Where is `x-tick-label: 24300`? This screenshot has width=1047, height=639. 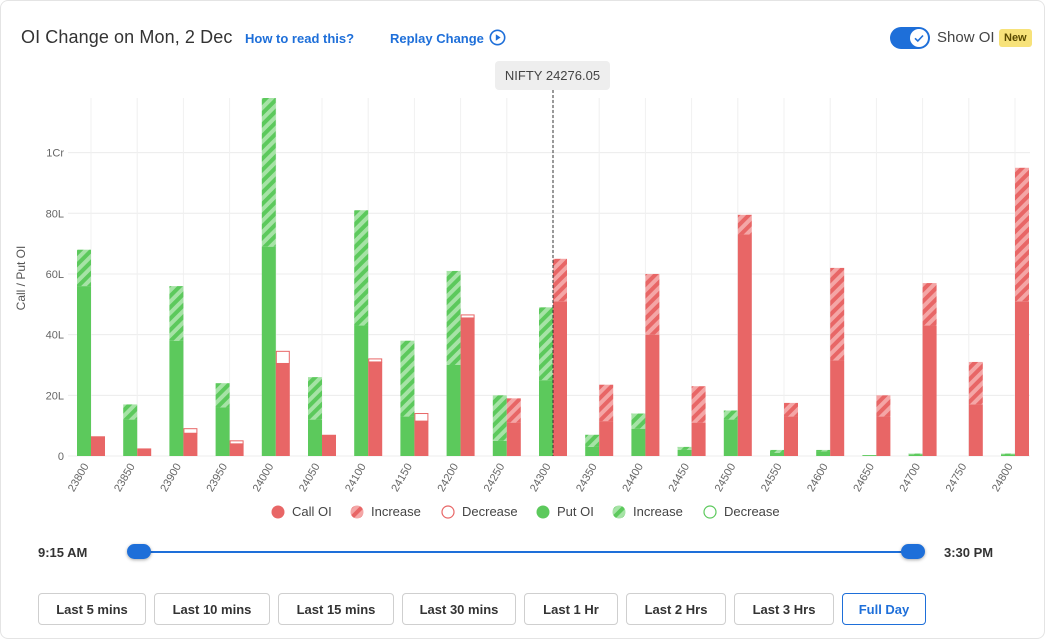
x-tick-label: 24300 is located at coordinates (541, 478).